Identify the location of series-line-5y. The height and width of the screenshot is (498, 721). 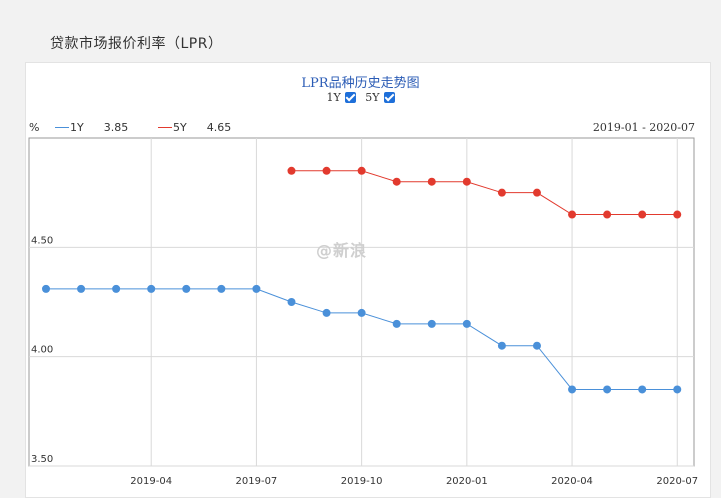
(484, 193).